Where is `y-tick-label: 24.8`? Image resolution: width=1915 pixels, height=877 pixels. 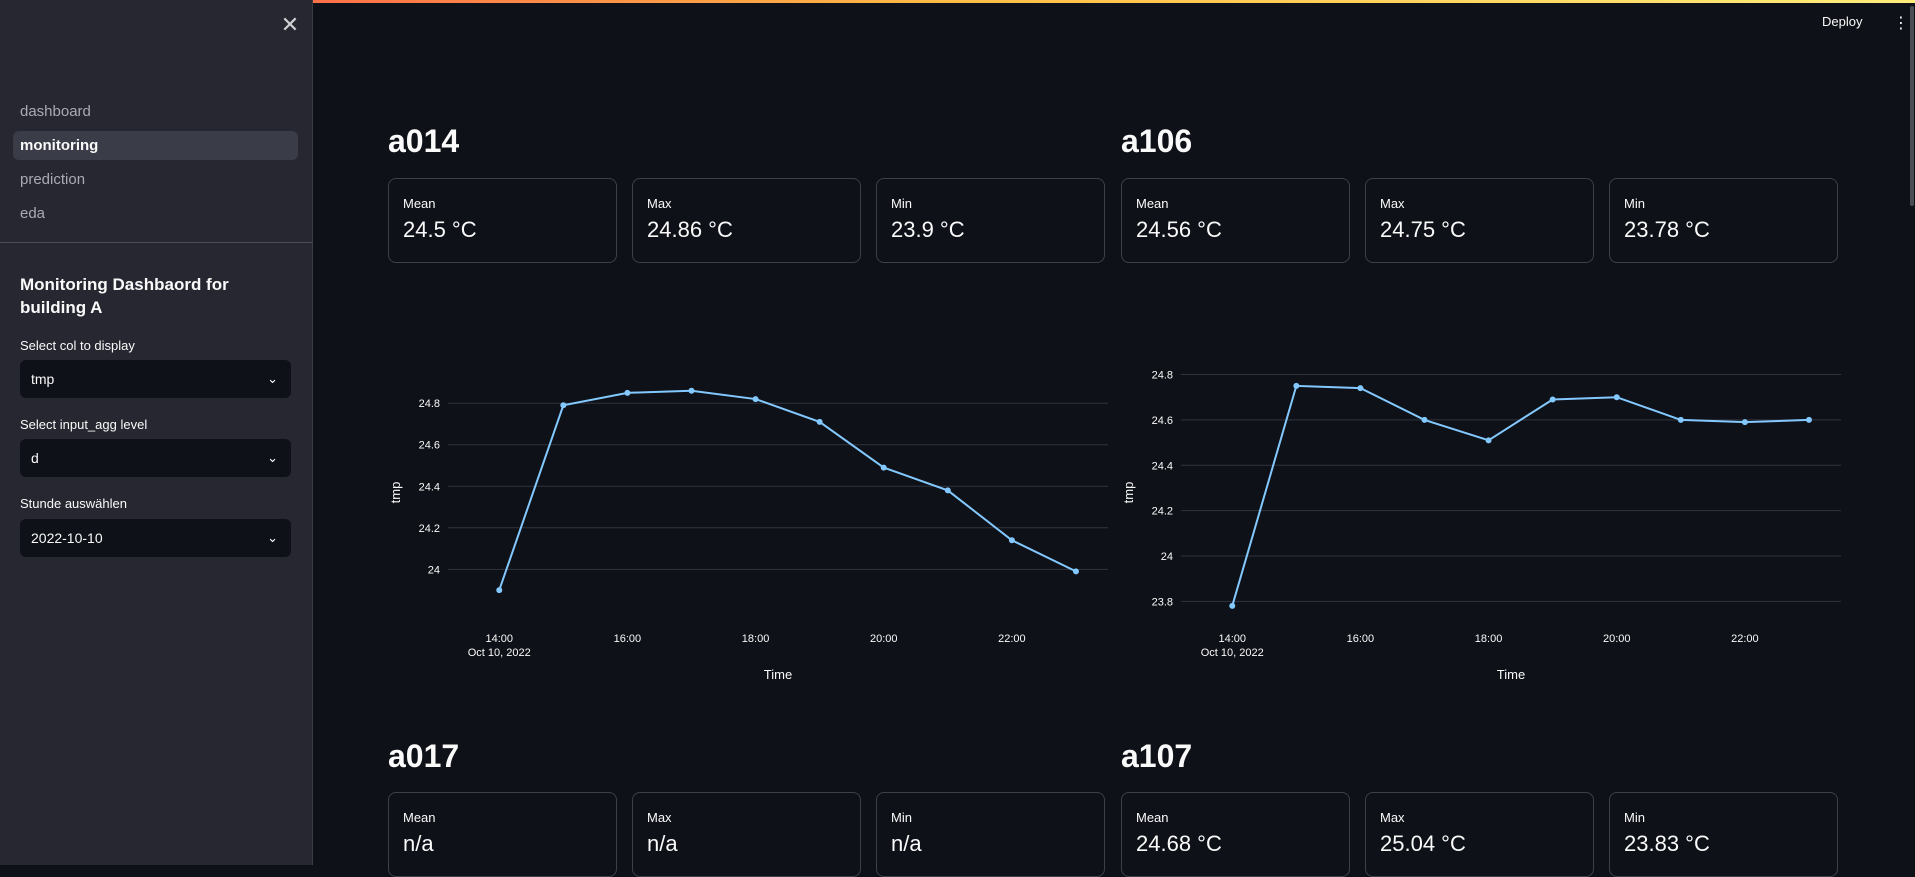 y-tick-label: 24.8 is located at coordinates (1162, 376).